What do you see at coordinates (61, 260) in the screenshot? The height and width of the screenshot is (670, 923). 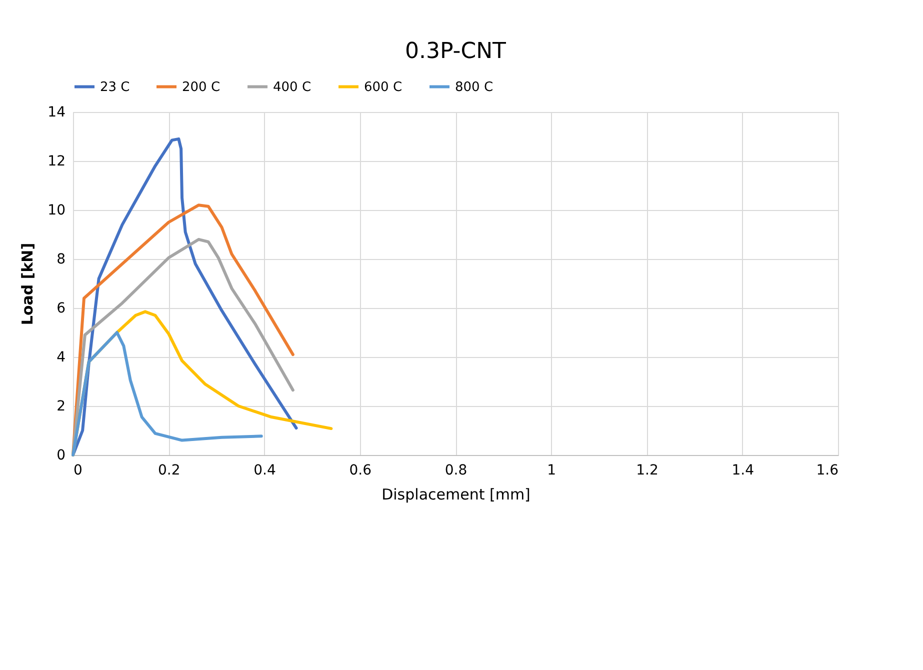 I see `y-tick-label: 8` at bounding box center [61, 260].